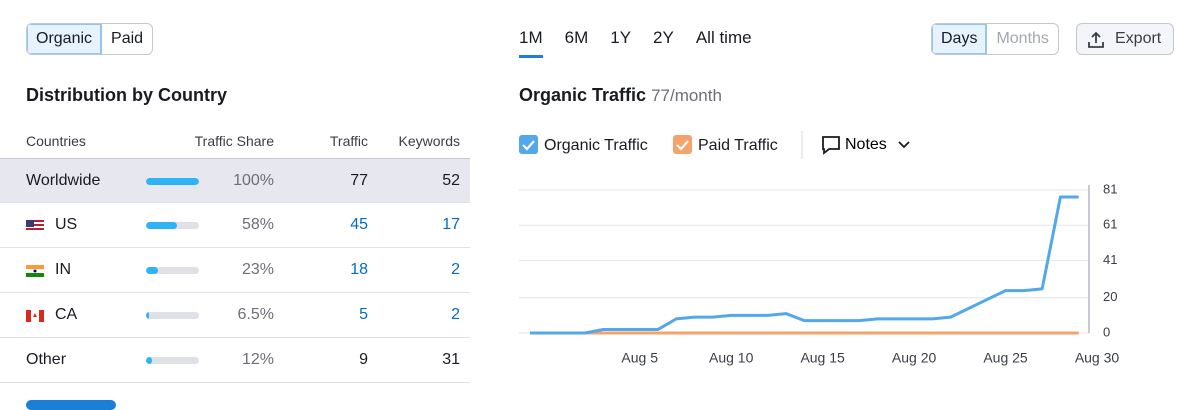 This screenshot has width=1200, height=410. What do you see at coordinates (348, 141) in the screenshot?
I see `column-header: Traffic` at bounding box center [348, 141].